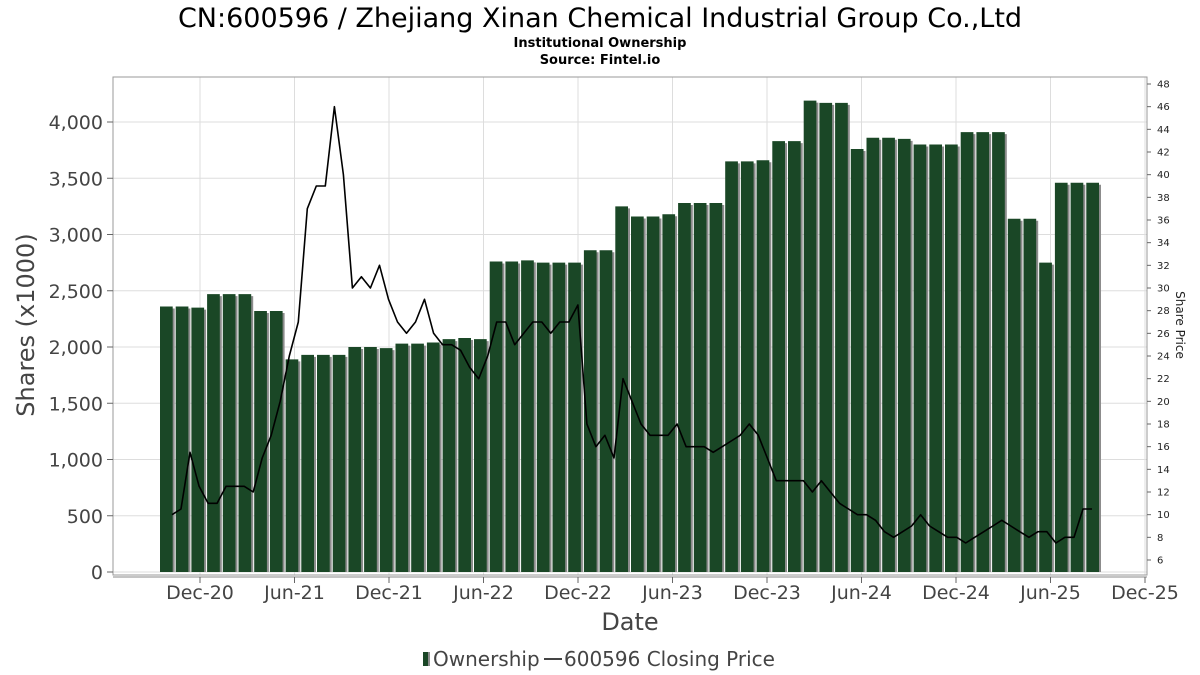 The image size is (1200, 675). What do you see at coordinates (486, 659) in the screenshot?
I see `legend-label-ownership: Ownership` at bounding box center [486, 659].